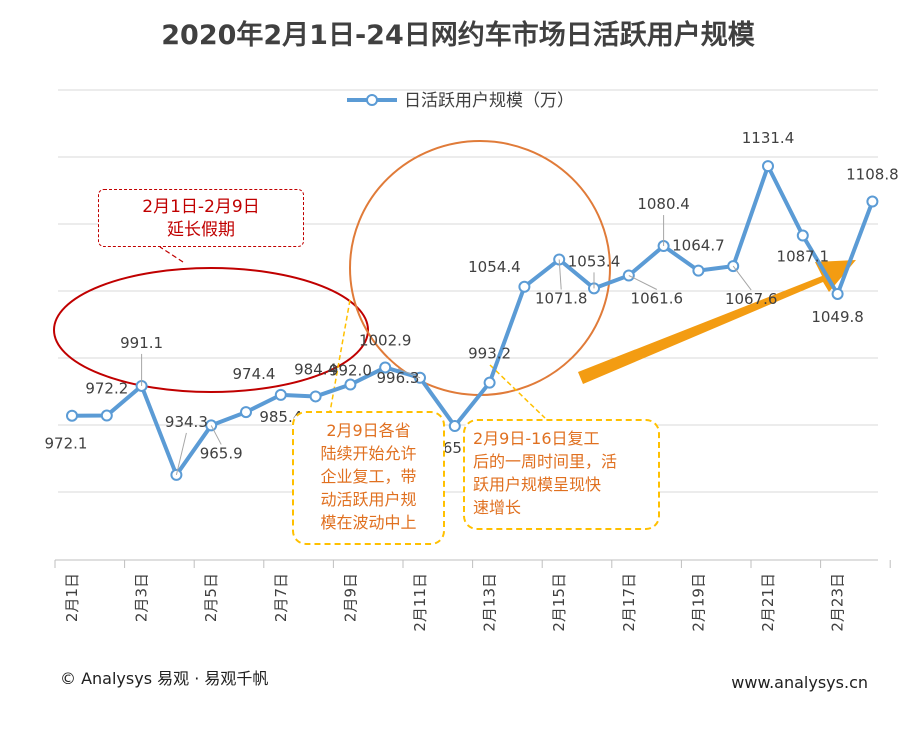 Image resolution: width=906 pixels, height=735 pixels. Describe the element at coordinates (494, 267) in the screenshot. I see `data-label: 1054.4` at that location.